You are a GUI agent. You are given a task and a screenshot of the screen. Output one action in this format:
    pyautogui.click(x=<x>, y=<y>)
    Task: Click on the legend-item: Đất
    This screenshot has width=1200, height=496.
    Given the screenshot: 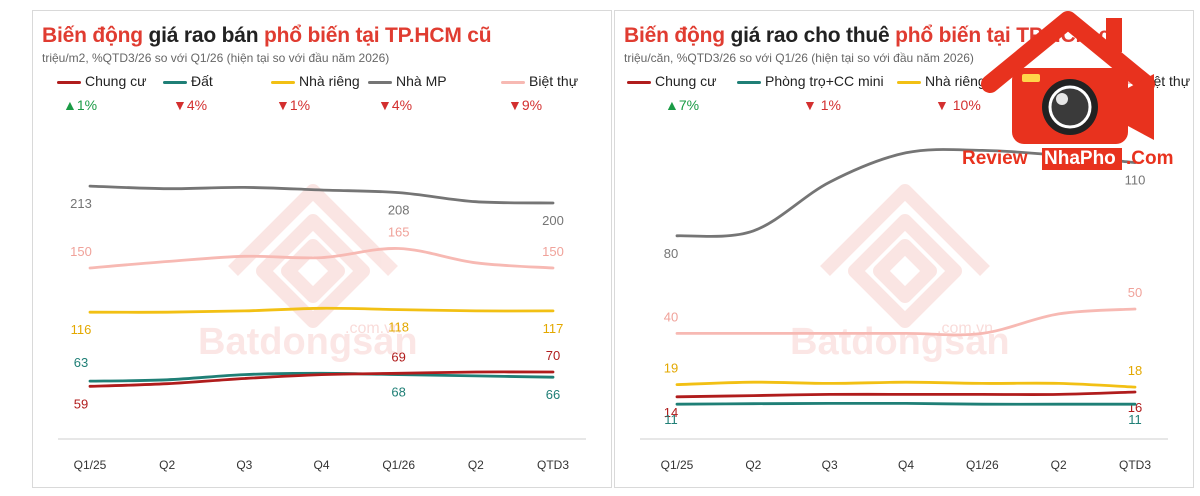 What is the action you would take?
    pyautogui.click(x=188, y=81)
    